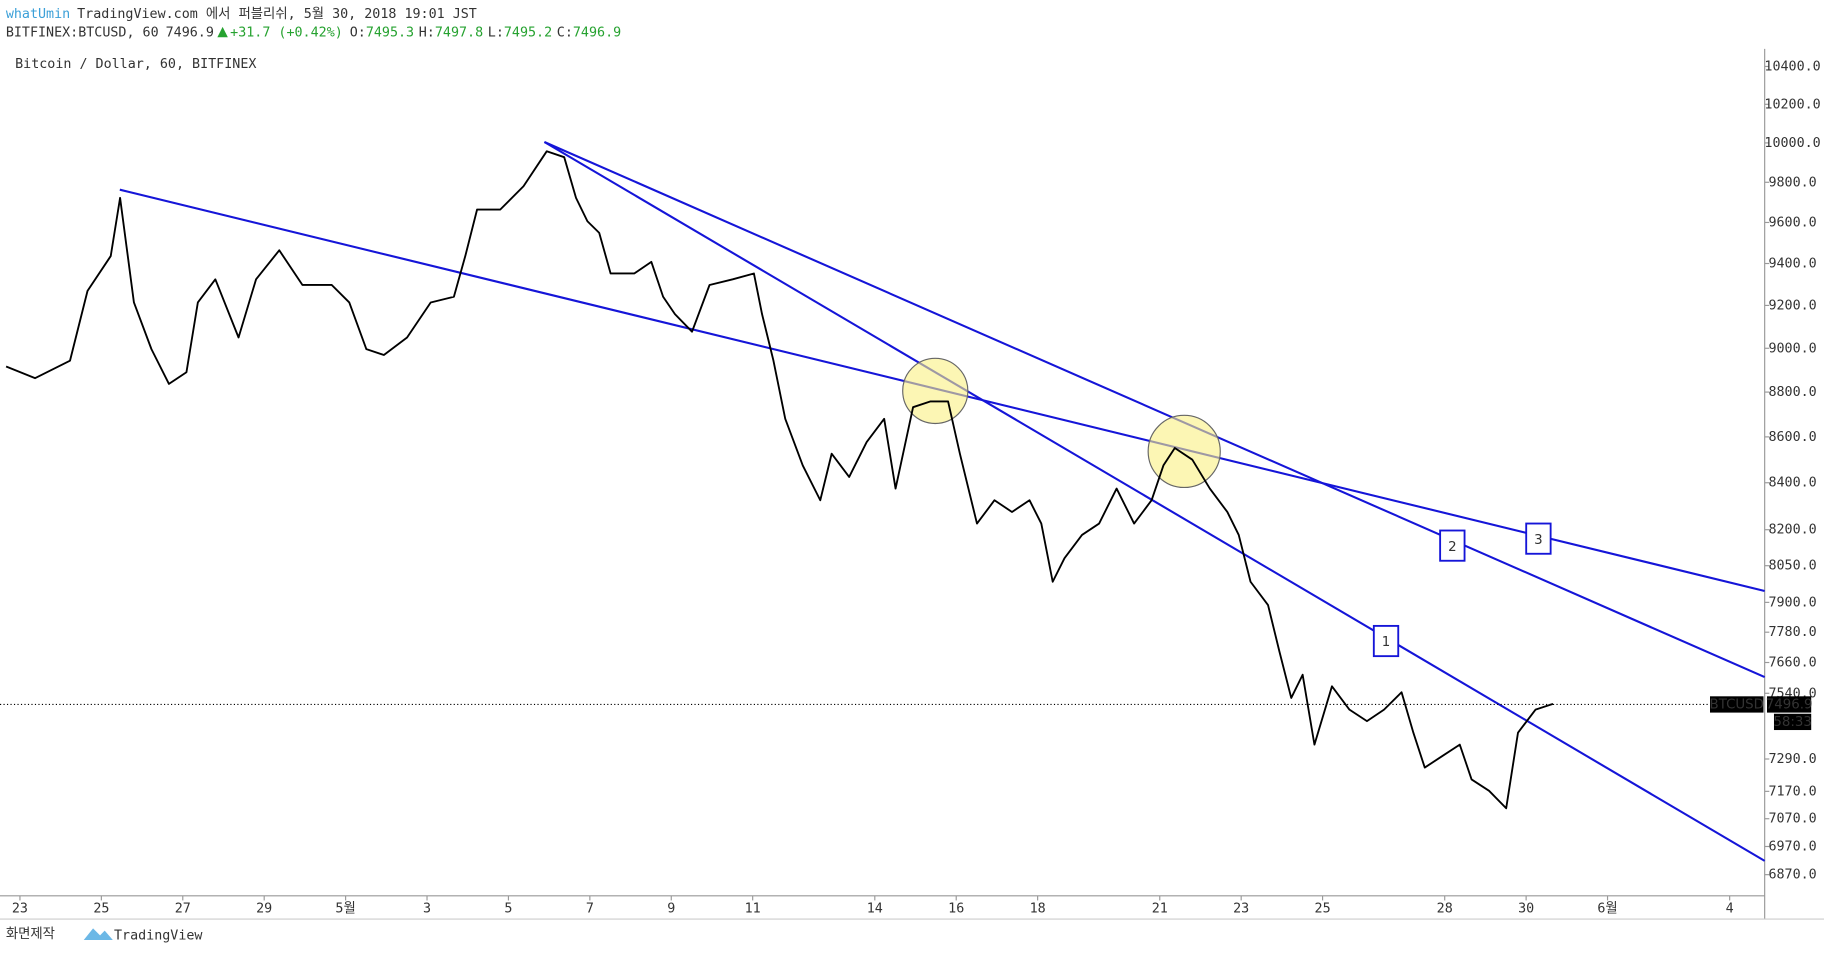  What do you see at coordinates (1038, 909) in the screenshot?
I see `x-tick-label: 18` at bounding box center [1038, 909].